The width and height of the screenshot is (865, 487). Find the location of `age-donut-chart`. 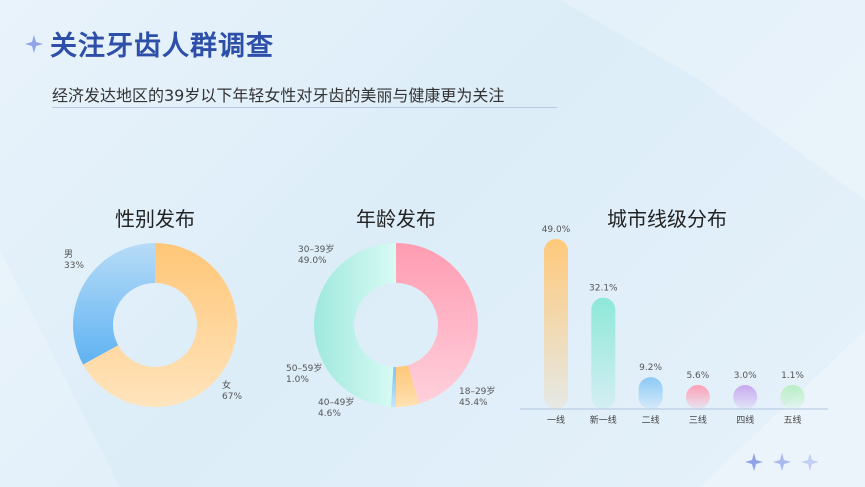

age-donut-chart is located at coordinates (396, 324).